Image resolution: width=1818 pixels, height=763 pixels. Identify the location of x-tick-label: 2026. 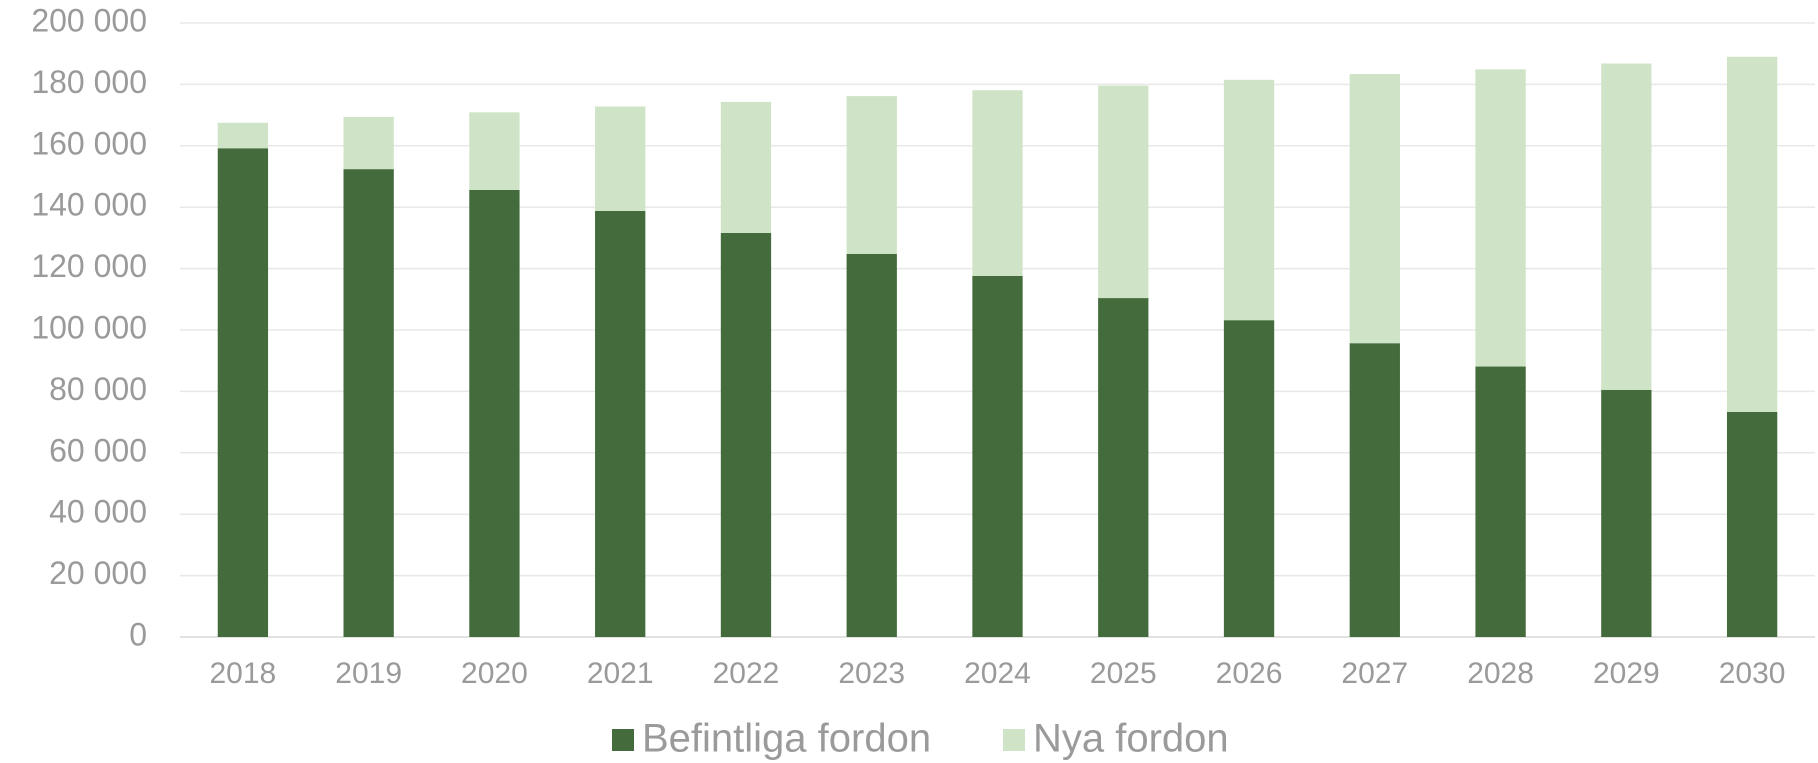
(1249, 673).